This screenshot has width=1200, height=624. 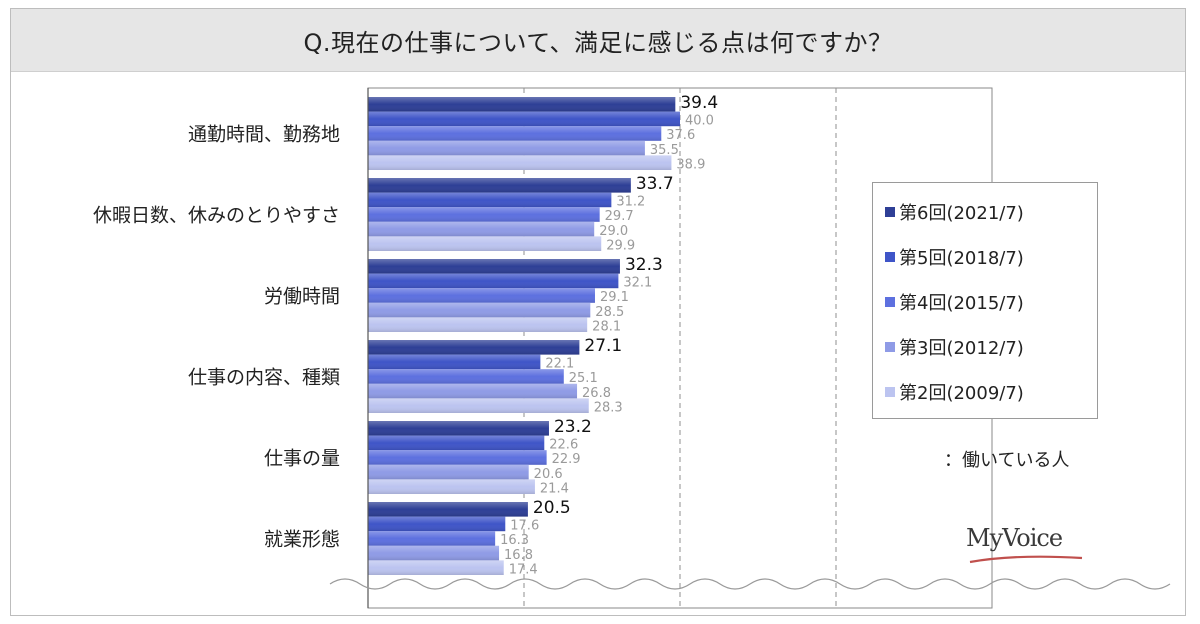 I want to click on category-label: 仕事の量, so click(x=302, y=459).